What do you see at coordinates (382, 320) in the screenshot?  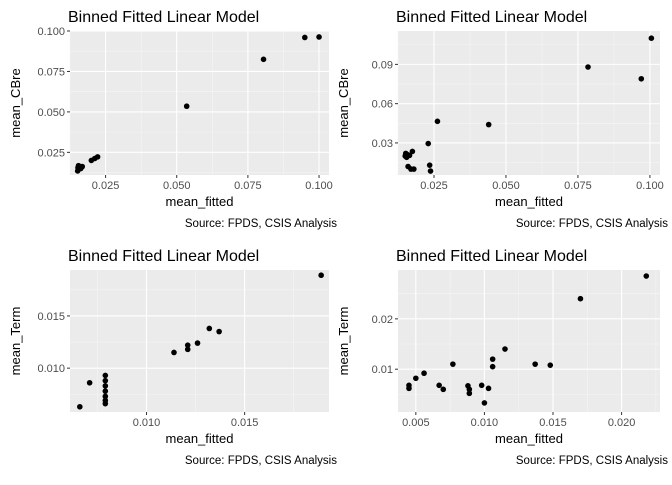 I see `y-tick-label: 0.02` at bounding box center [382, 320].